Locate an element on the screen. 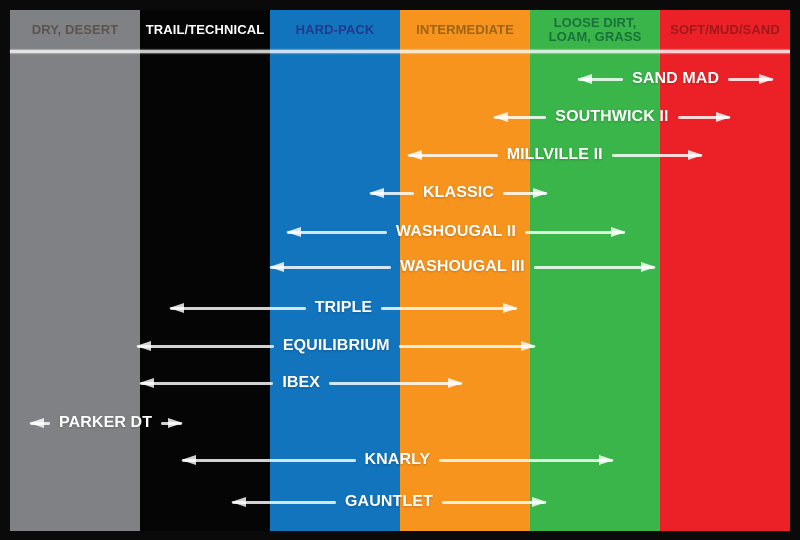 This screenshot has height=540, width=800. terrain-header-label: DRY, DESERT is located at coordinates (75, 30).